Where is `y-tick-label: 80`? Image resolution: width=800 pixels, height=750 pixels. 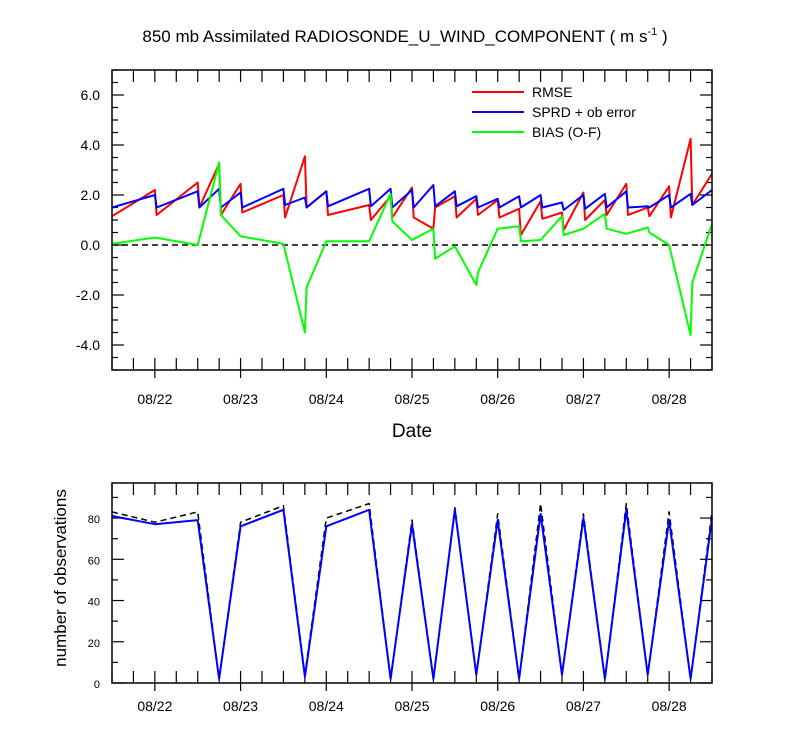
y-tick-label: 80 is located at coordinates (94, 520).